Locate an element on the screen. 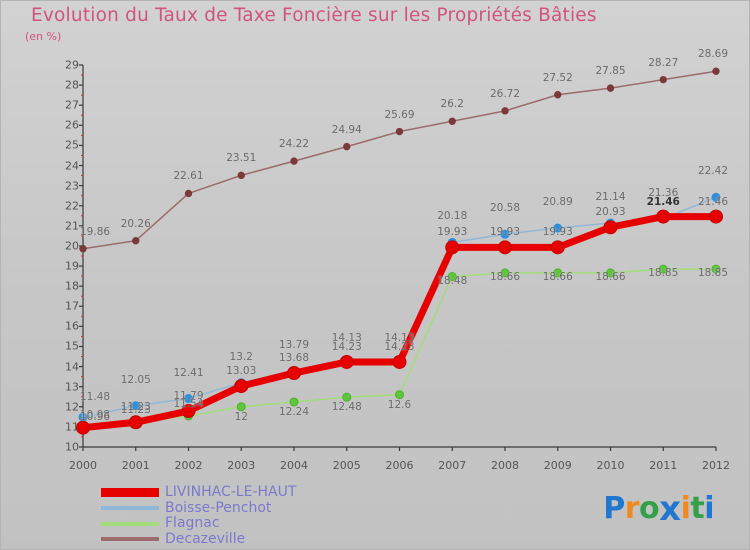 This screenshot has height=550, width=750. data-point-label: 27.52 is located at coordinates (557, 77).